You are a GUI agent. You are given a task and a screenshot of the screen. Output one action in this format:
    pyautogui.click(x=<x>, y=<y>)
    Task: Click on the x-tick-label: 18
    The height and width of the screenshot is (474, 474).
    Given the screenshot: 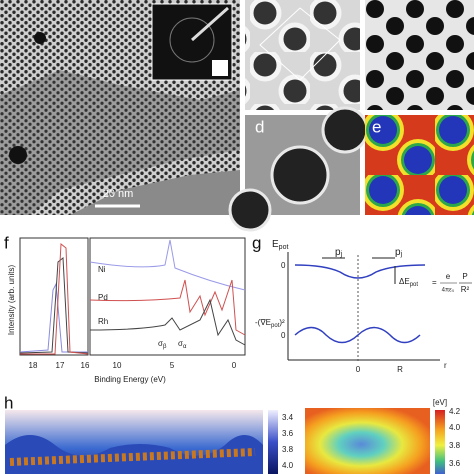 What is the action you would take?
    pyautogui.click(x=33, y=365)
    